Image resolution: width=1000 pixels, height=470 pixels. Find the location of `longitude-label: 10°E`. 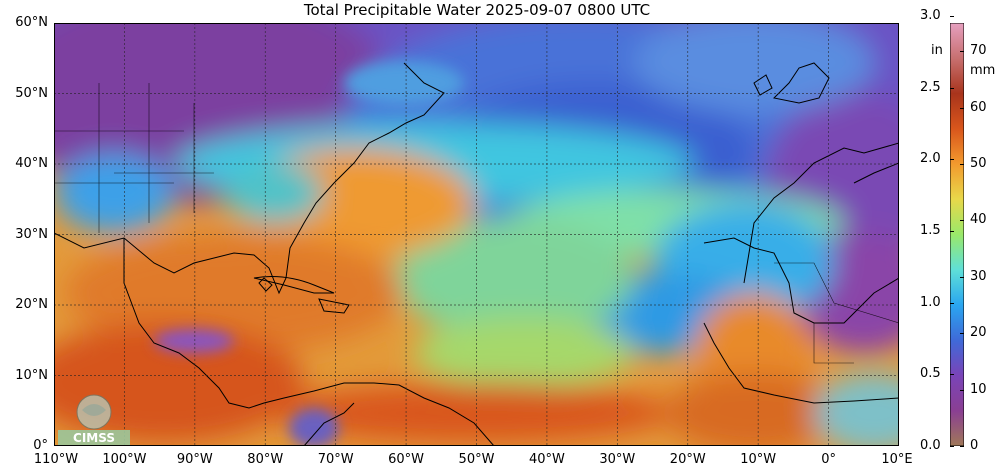

longitude-label: 10°E is located at coordinates (897, 459).